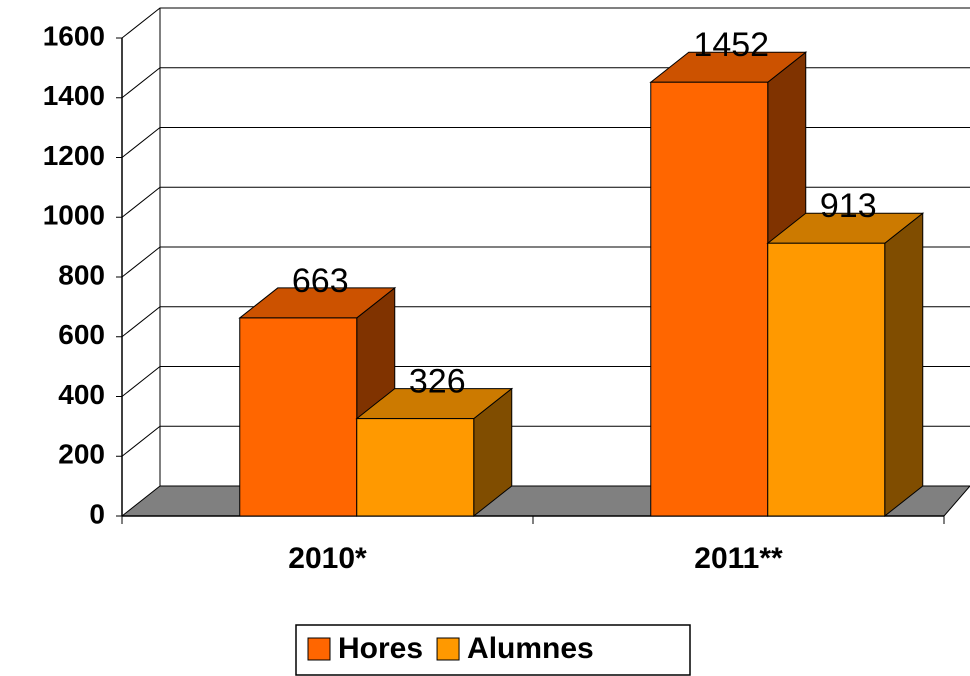 This screenshot has height=676, width=970. What do you see at coordinates (81, 394) in the screenshot?
I see `y-tick-label: 400` at bounding box center [81, 394].